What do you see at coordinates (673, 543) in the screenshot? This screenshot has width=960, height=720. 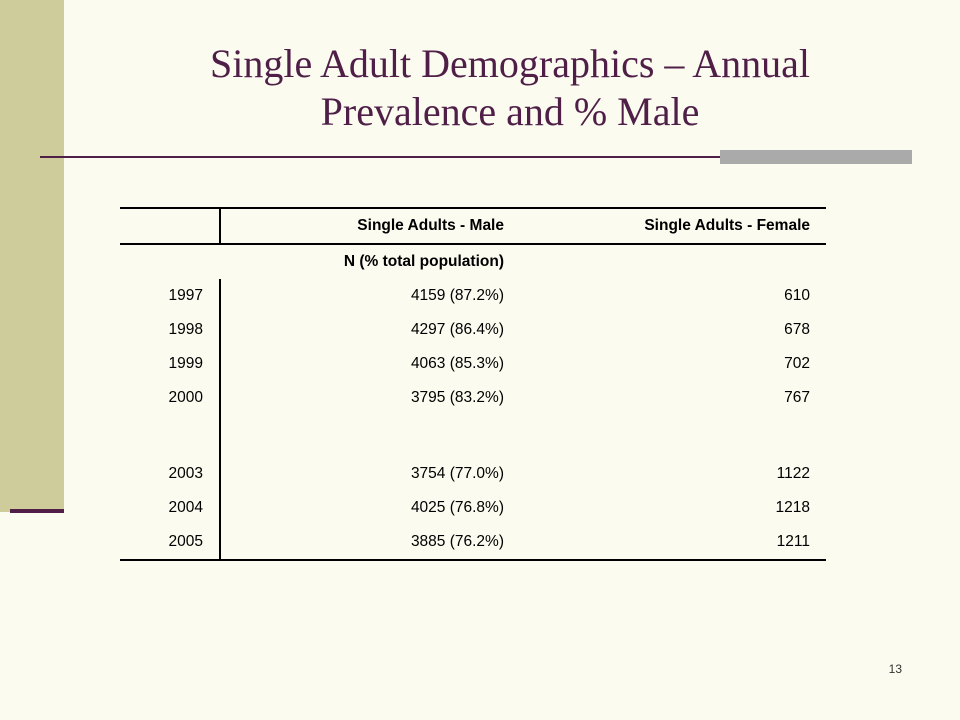 I see `row-female: 1211` at bounding box center [673, 543].